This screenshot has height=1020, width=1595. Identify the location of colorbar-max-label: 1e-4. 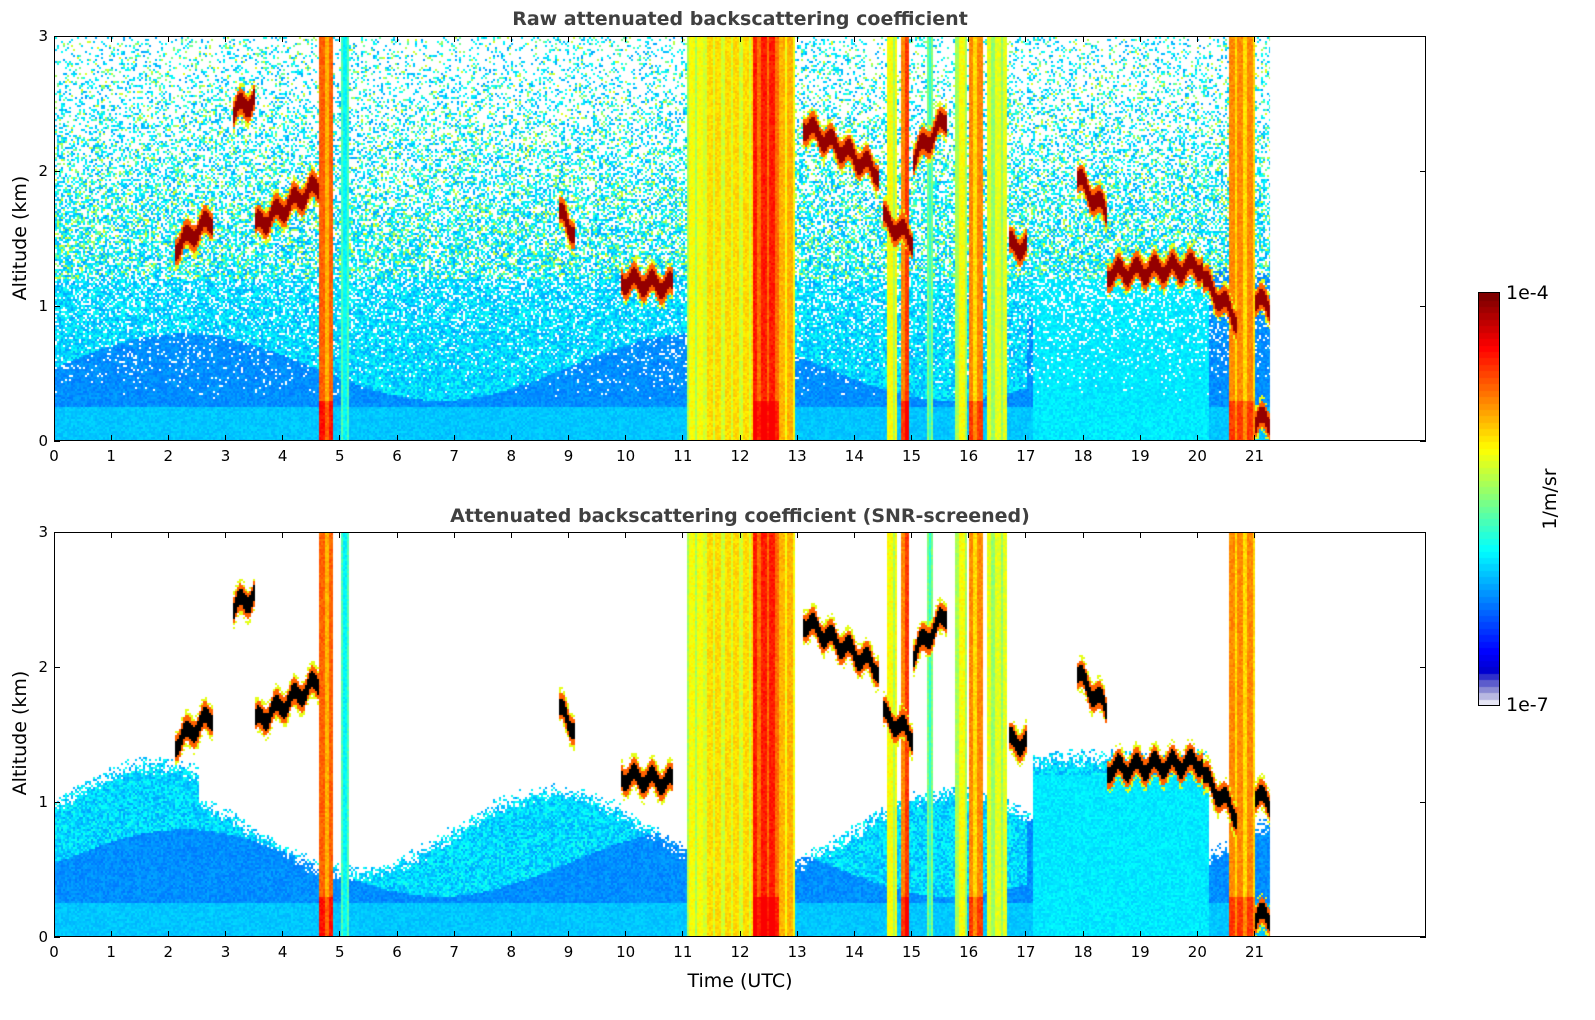
(1527, 293).